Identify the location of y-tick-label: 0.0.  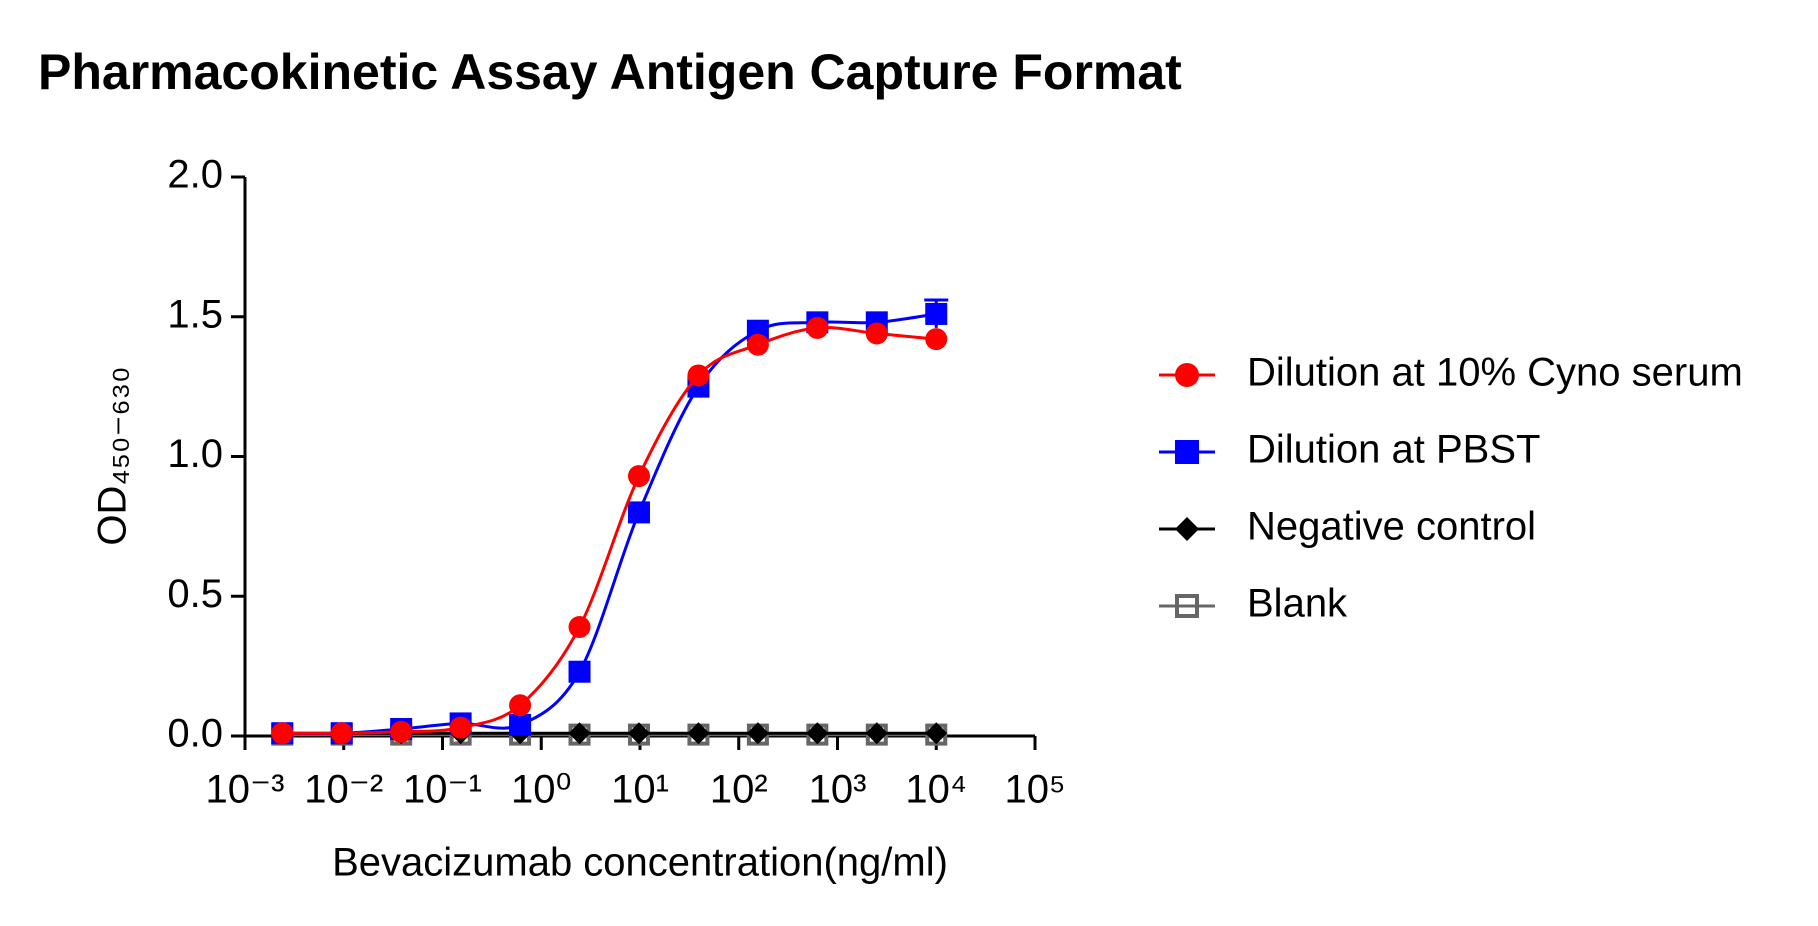
(195, 734).